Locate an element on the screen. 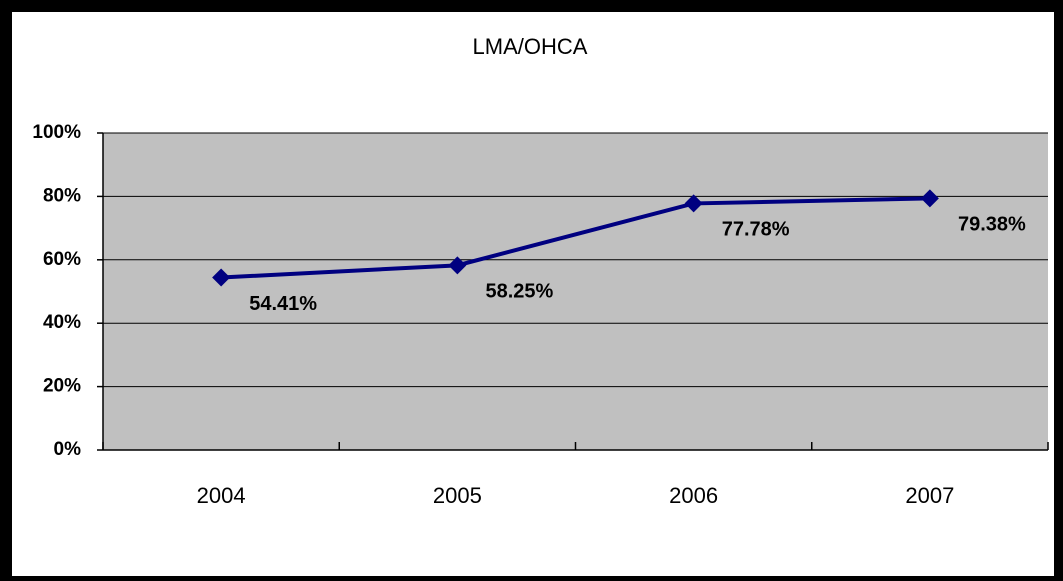 The height and width of the screenshot is (581, 1063). x-tick-label: 2006 is located at coordinates (693, 495).